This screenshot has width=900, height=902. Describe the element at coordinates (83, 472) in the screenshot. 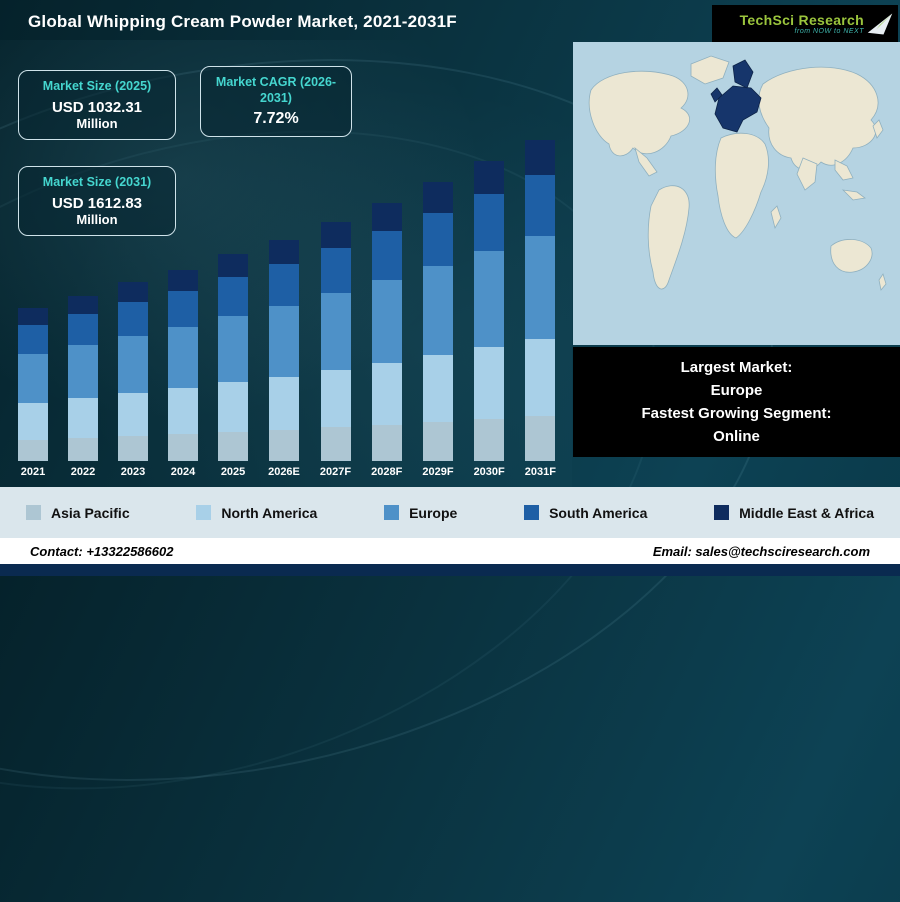

I see `x-axis-label: 2022` at that location.